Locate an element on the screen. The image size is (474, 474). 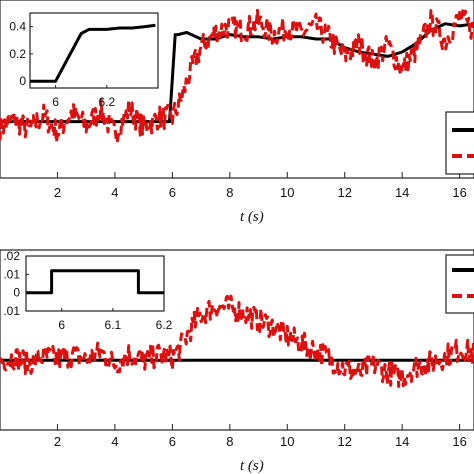
top-inset-x-tick-label: 6 is located at coordinates (55, 102).